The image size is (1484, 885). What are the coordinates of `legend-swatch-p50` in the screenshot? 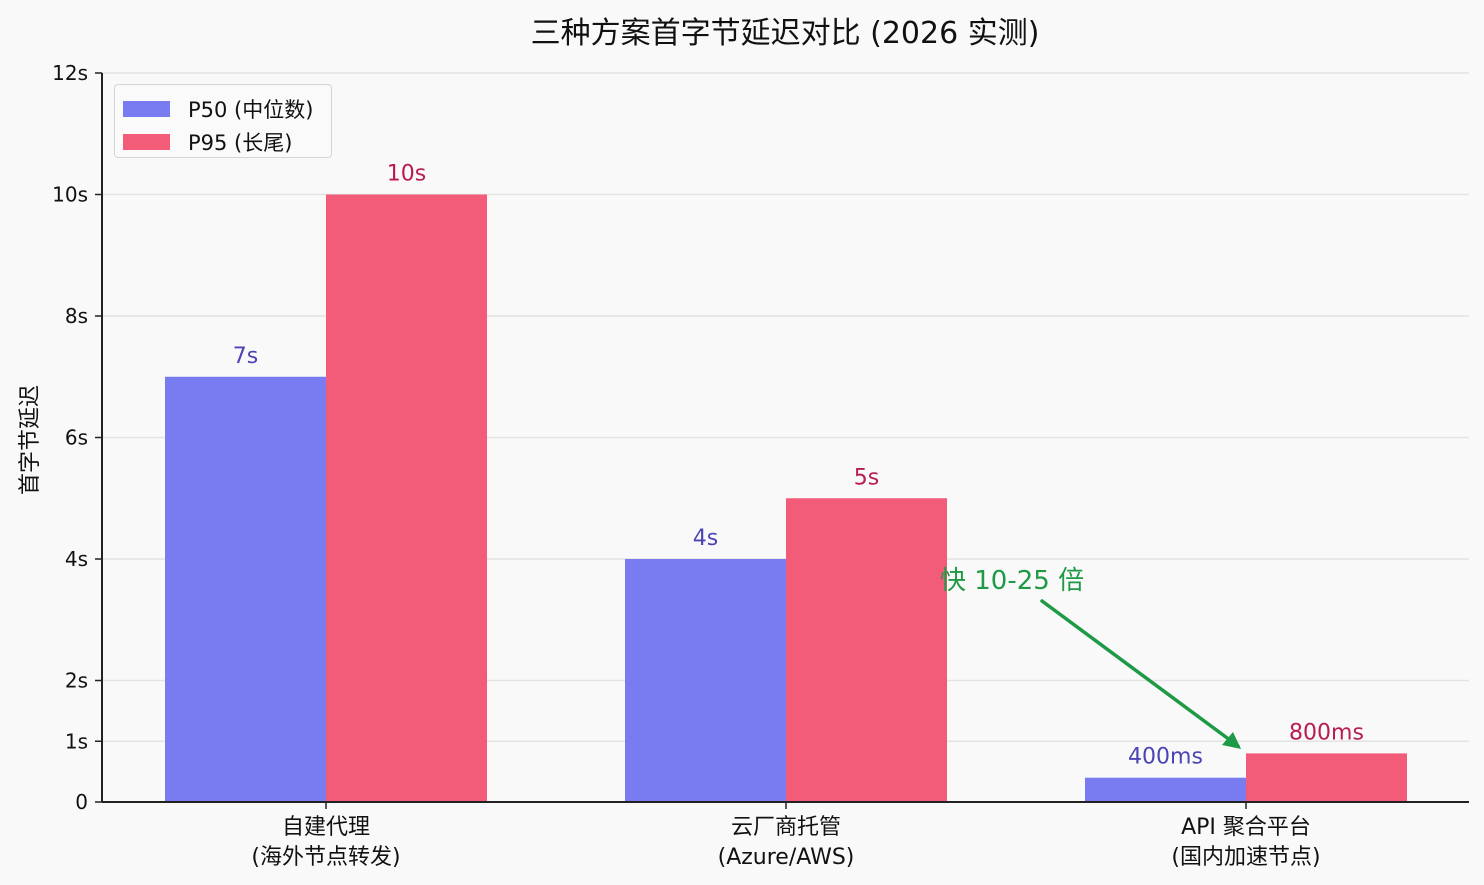 It's located at (146, 109).